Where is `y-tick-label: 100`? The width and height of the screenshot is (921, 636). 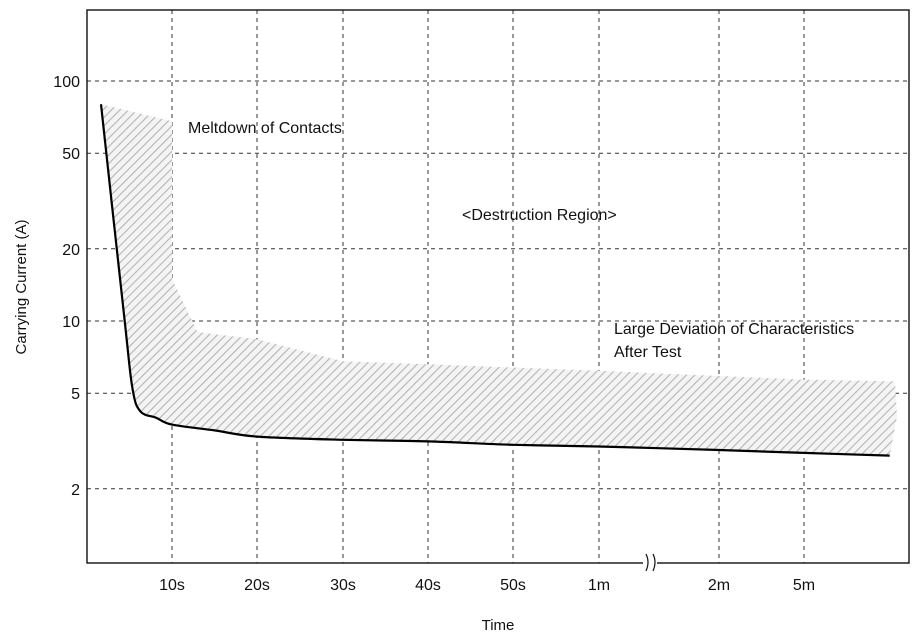 y-tick-label: 100 is located at coordinates (66, 82).